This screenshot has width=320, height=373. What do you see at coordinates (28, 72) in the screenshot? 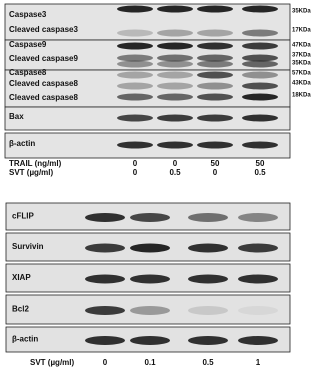
I see `protein-label: Caspase8` at bounding box center [28, 72].